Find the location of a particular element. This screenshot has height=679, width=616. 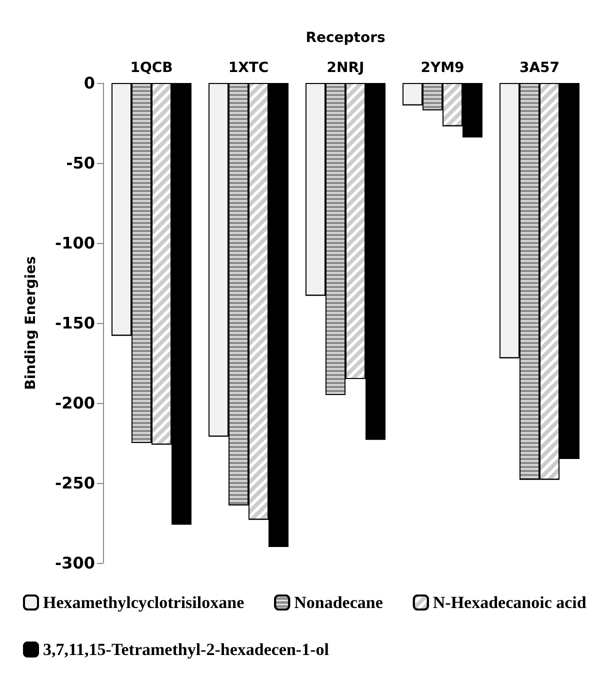

legend-label: 3,7,11,15-Tetramethyl-2-hexadecen-1-ol is located at coordinates (186, 649).